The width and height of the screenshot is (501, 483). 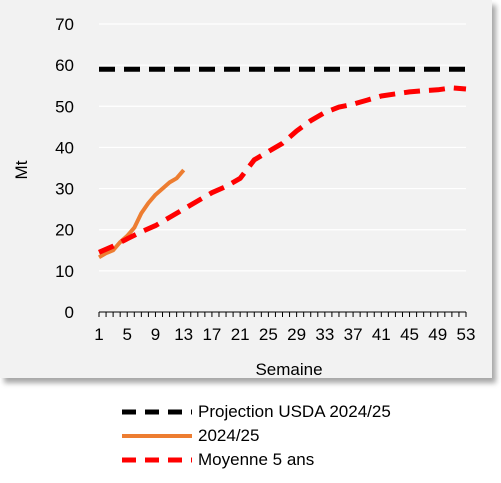 I want to click on legend-swatch-orange-solid, so click(x=157, y=436).